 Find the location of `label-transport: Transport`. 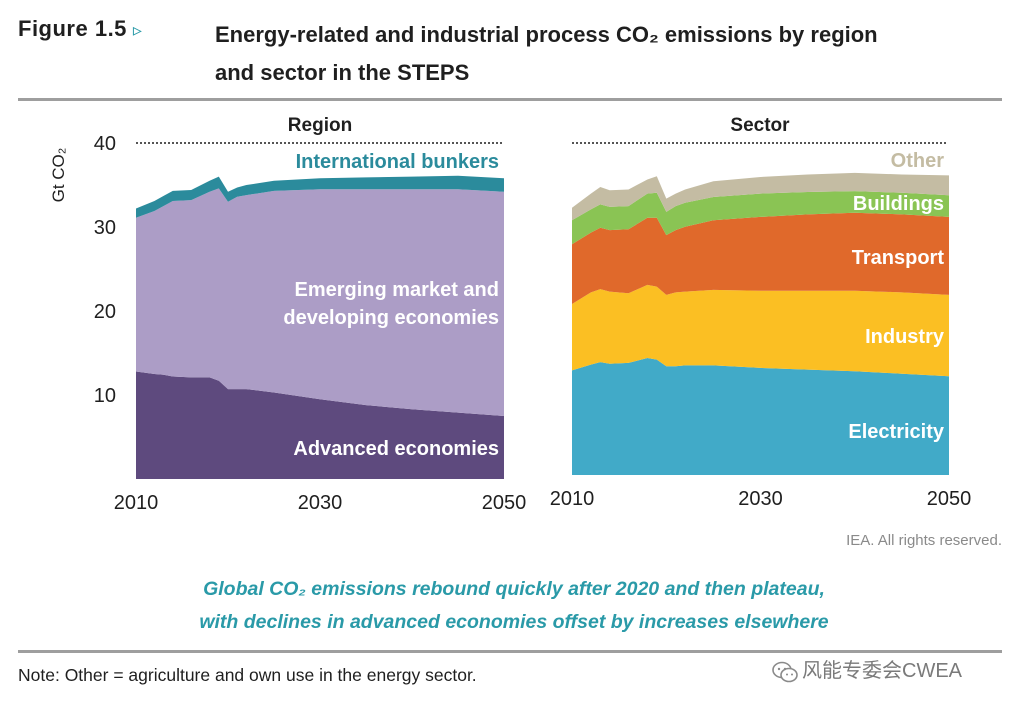

label-transport: Transport is located at coordinates (898, 258).